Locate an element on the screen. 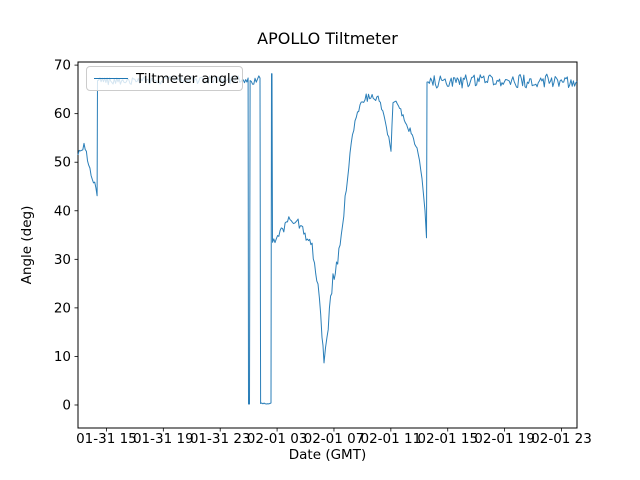 This screenshot has height=480, width=640. x-tick-label: 01-31 19 is located at coordinates (163, 439).